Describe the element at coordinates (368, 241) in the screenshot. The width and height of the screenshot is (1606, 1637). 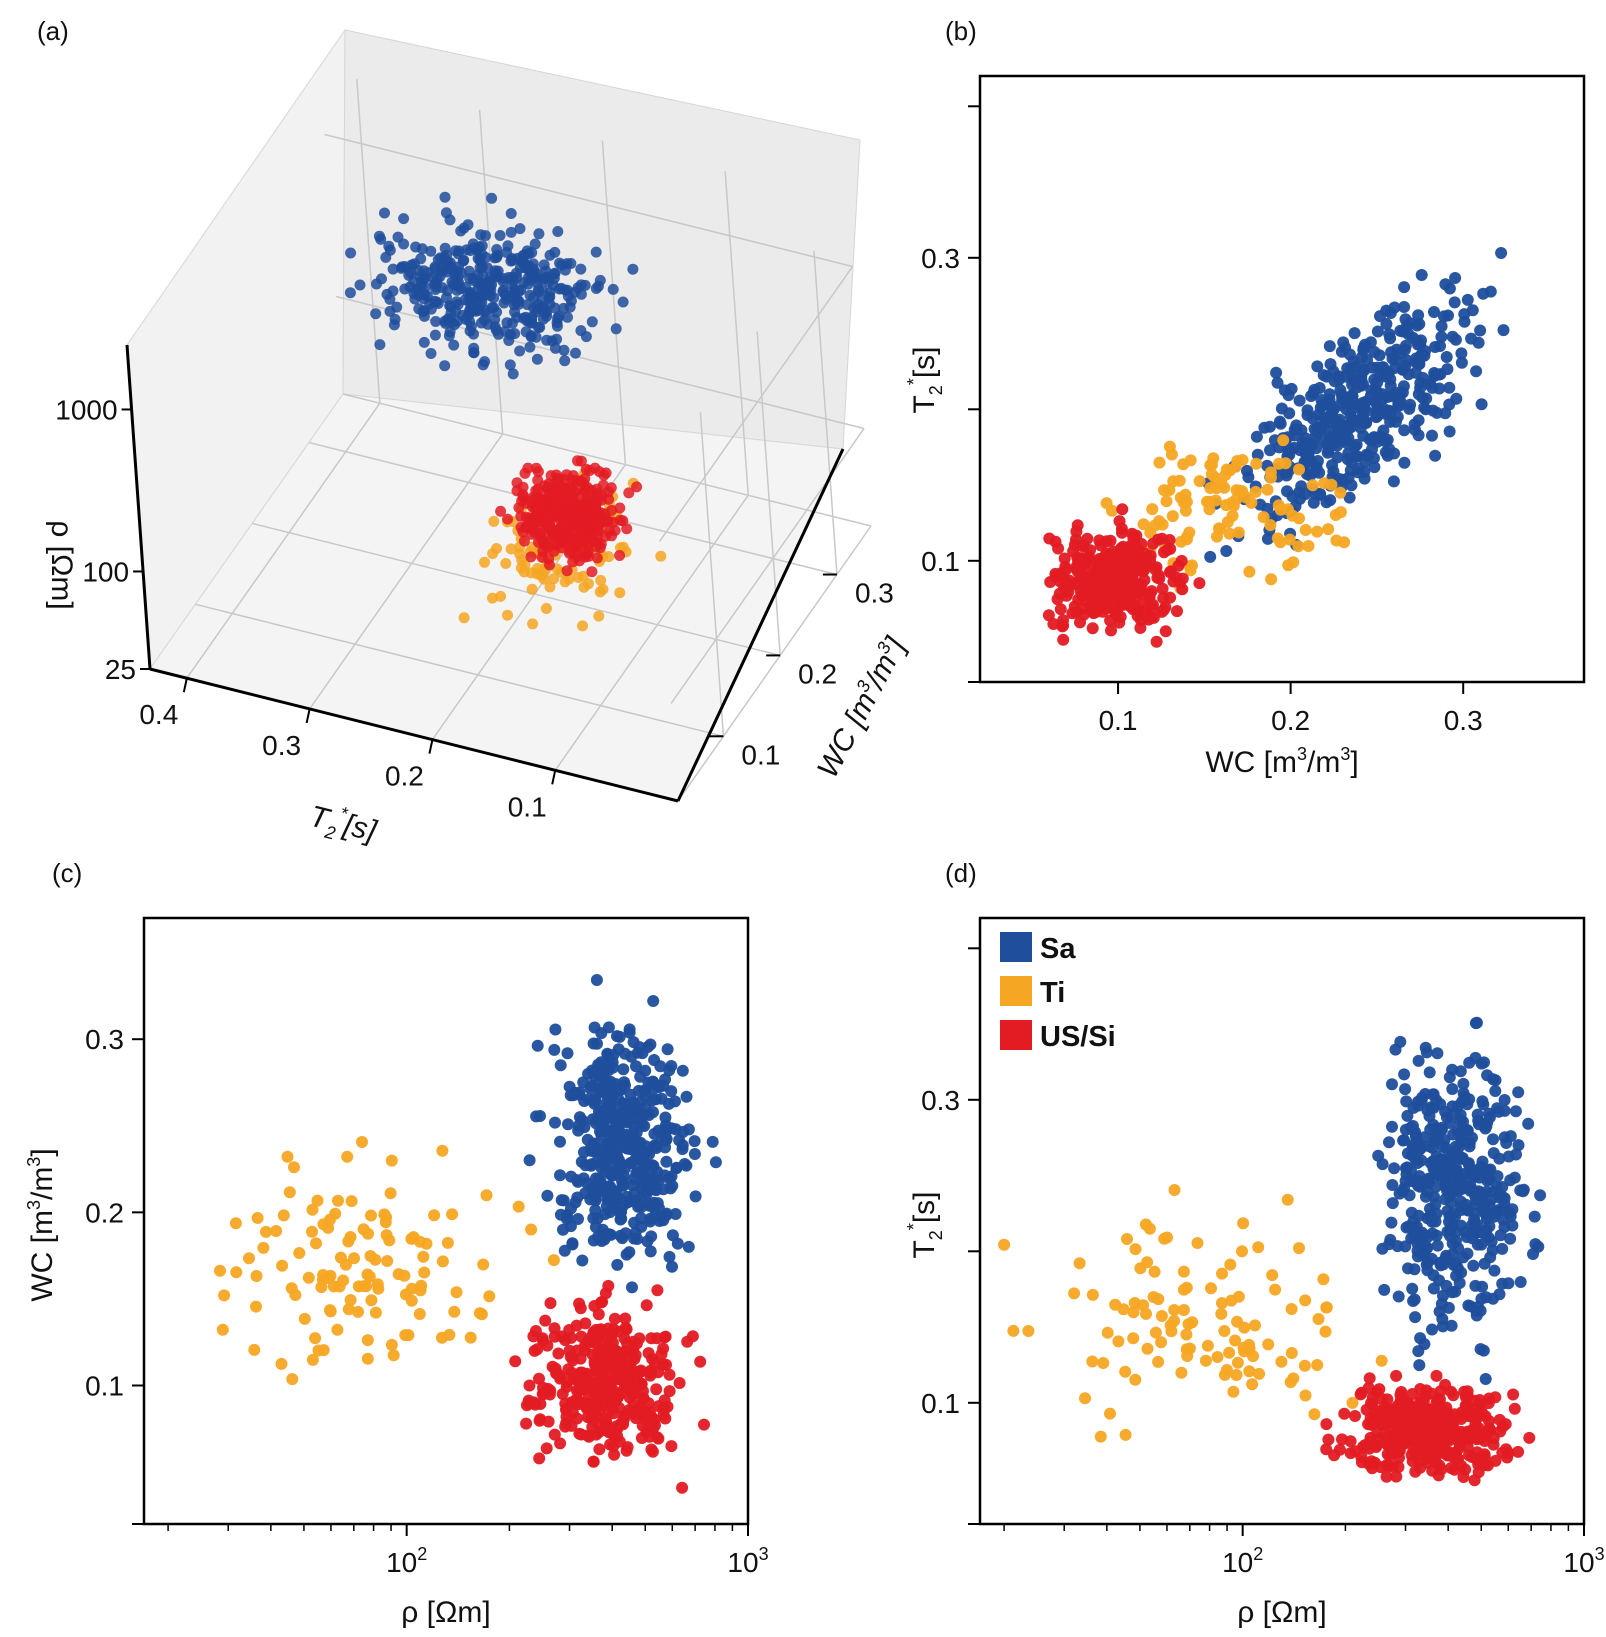
I see `grid-left-t2` at that location.